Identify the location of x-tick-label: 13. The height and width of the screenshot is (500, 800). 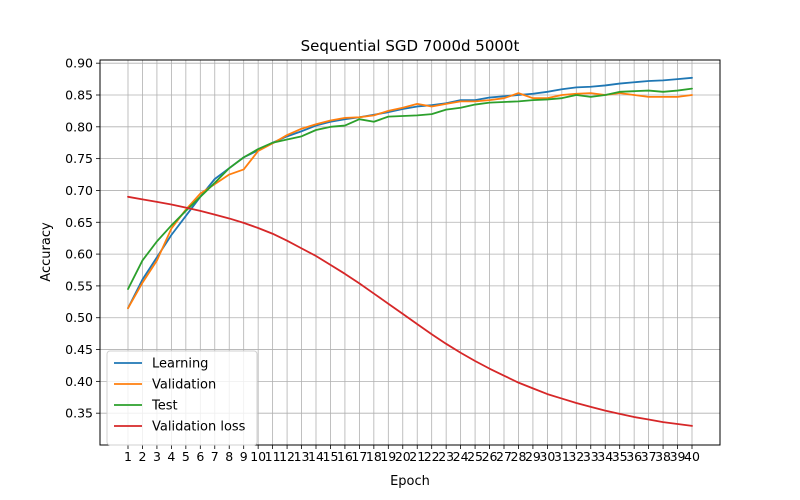
(302, 456).